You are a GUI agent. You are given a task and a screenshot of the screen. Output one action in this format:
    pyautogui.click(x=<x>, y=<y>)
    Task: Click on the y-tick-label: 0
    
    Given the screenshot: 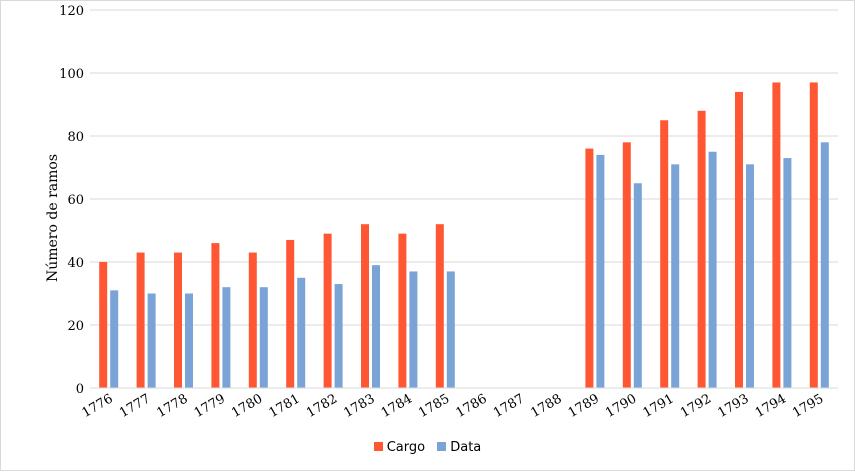 What is the action you would take?
    pyautogui.click(x=80, y=389)
    